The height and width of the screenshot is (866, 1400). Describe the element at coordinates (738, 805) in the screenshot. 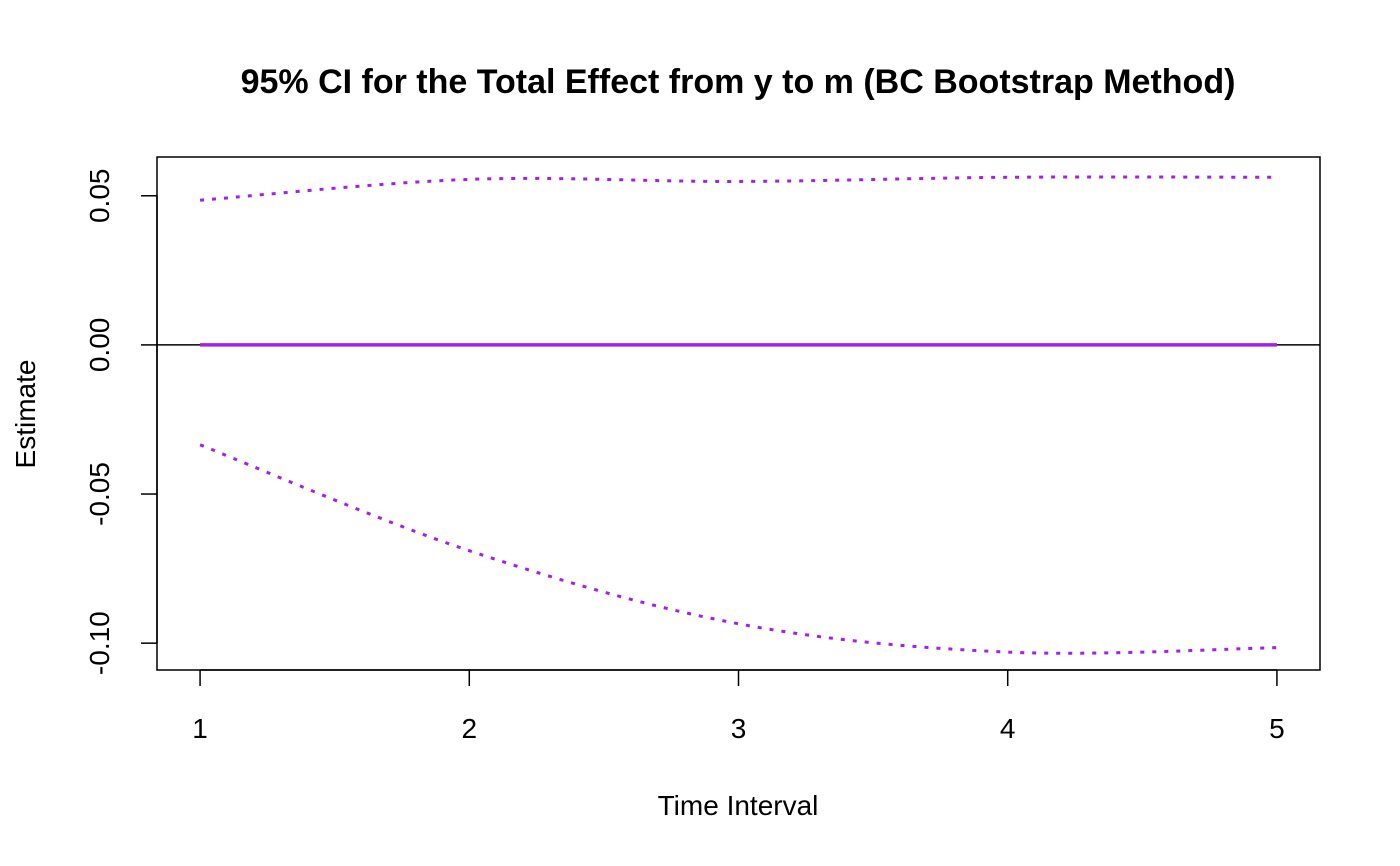

I see `x-axis-label: Time Interval` at that location.